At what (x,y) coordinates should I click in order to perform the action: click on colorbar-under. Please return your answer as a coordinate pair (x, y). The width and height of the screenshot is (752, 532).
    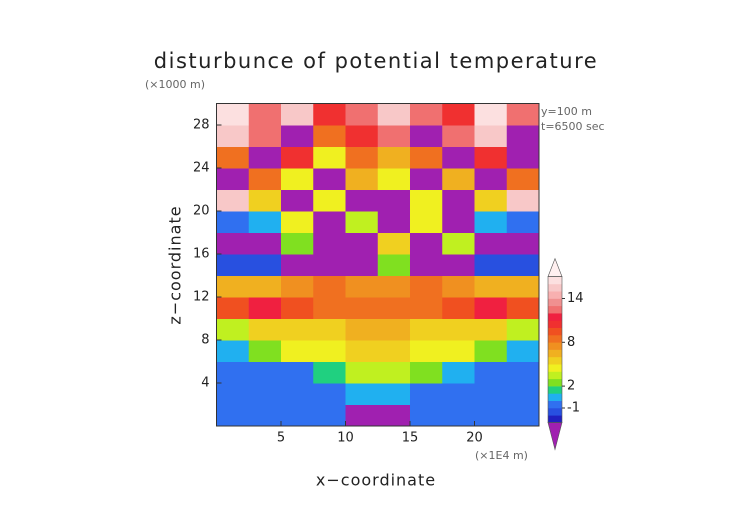
    Looking at the image, I should click on (555, 436).